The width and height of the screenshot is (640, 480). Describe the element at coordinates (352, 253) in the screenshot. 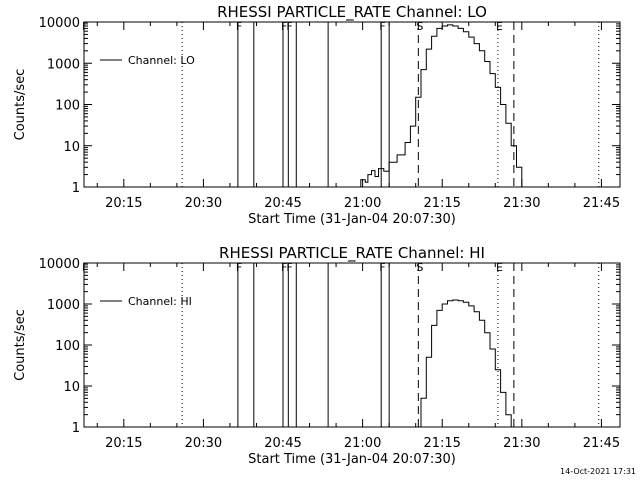

I see `chart-title: RHESSI PARTICLE_RATE Channel: HI` at that location.